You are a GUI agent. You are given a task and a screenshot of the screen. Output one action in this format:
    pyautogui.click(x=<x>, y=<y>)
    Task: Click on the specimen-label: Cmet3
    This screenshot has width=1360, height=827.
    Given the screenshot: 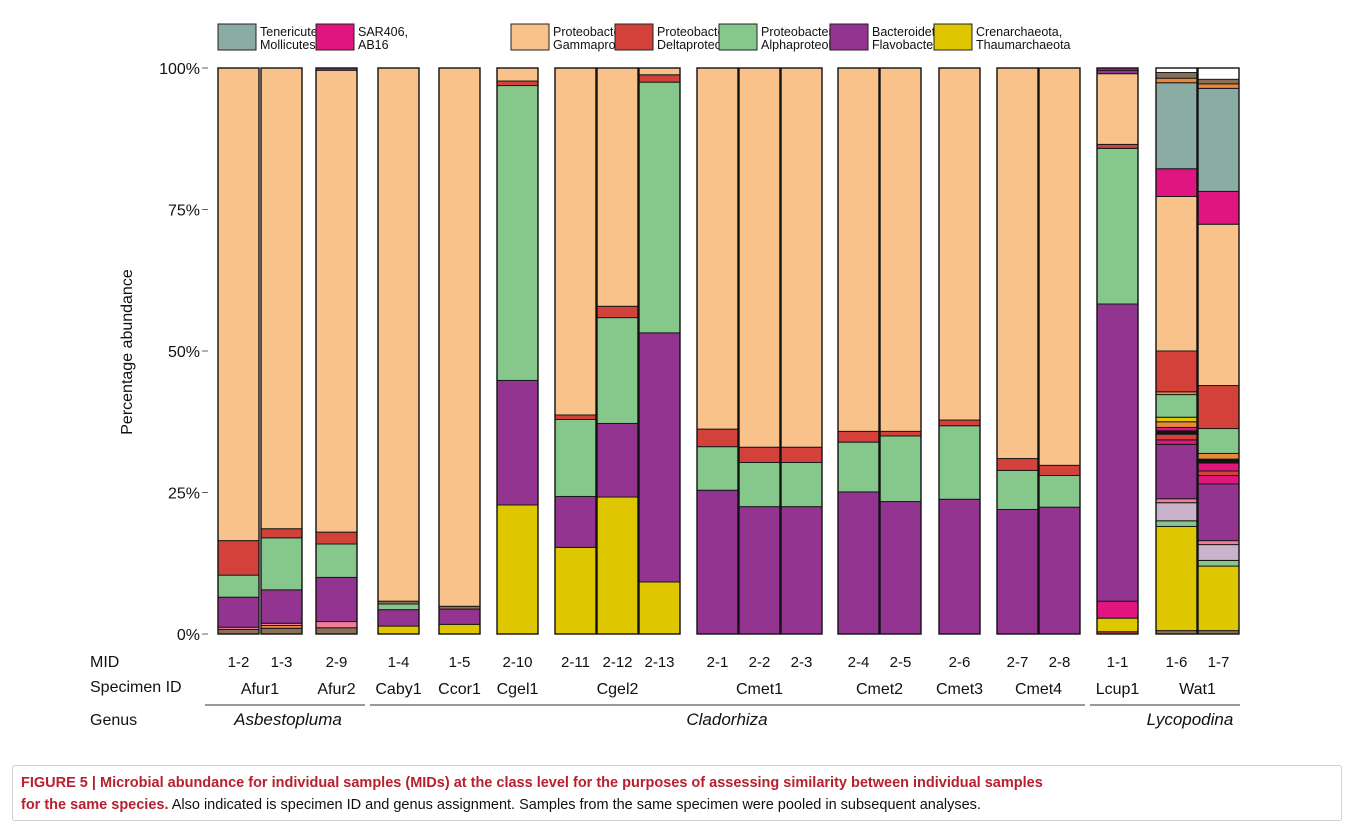 What is the action you would take?
    pyautogui.click(x=959, y=689)
    